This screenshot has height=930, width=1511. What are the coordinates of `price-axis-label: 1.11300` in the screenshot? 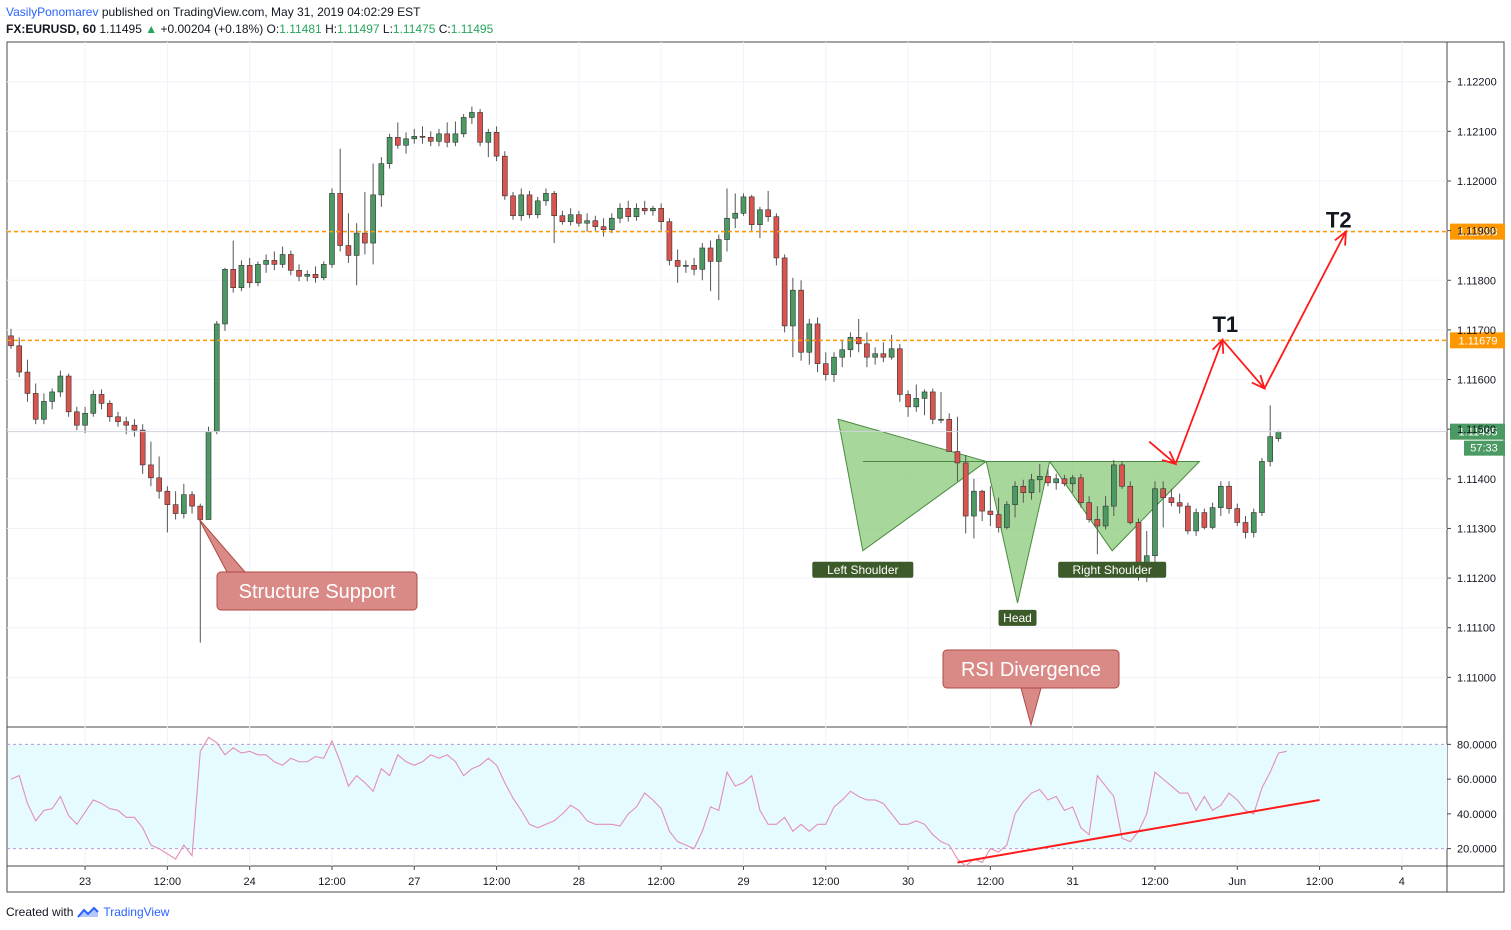 It's located at (1476, 529).